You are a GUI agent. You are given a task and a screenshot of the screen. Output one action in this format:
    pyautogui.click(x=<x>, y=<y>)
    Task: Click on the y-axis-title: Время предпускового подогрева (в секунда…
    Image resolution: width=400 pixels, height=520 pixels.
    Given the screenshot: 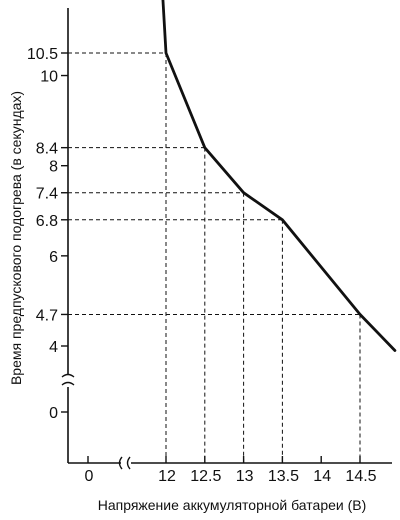 What is the action you would take?
    pyautogui.click(x=16, y=238)
    